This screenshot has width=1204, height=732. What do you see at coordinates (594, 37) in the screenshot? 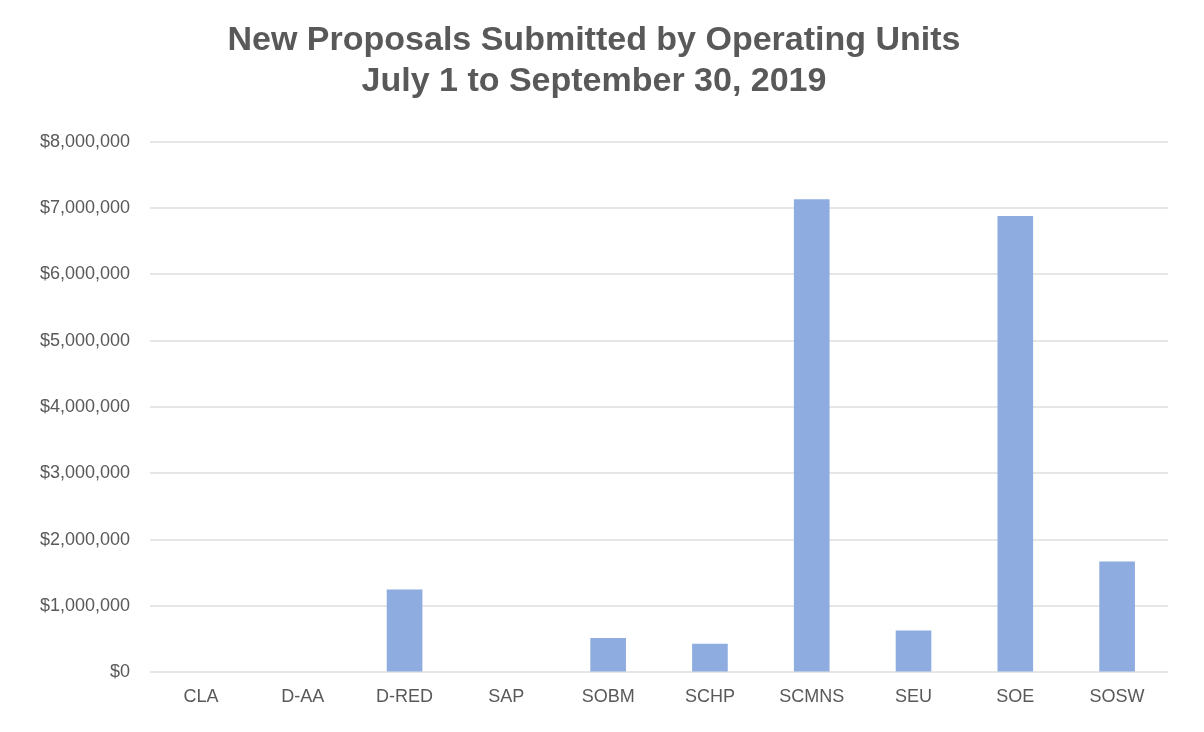
I see `chart-title: New Proposals Submitted by Operating Units` at bounding box center [594, 37].